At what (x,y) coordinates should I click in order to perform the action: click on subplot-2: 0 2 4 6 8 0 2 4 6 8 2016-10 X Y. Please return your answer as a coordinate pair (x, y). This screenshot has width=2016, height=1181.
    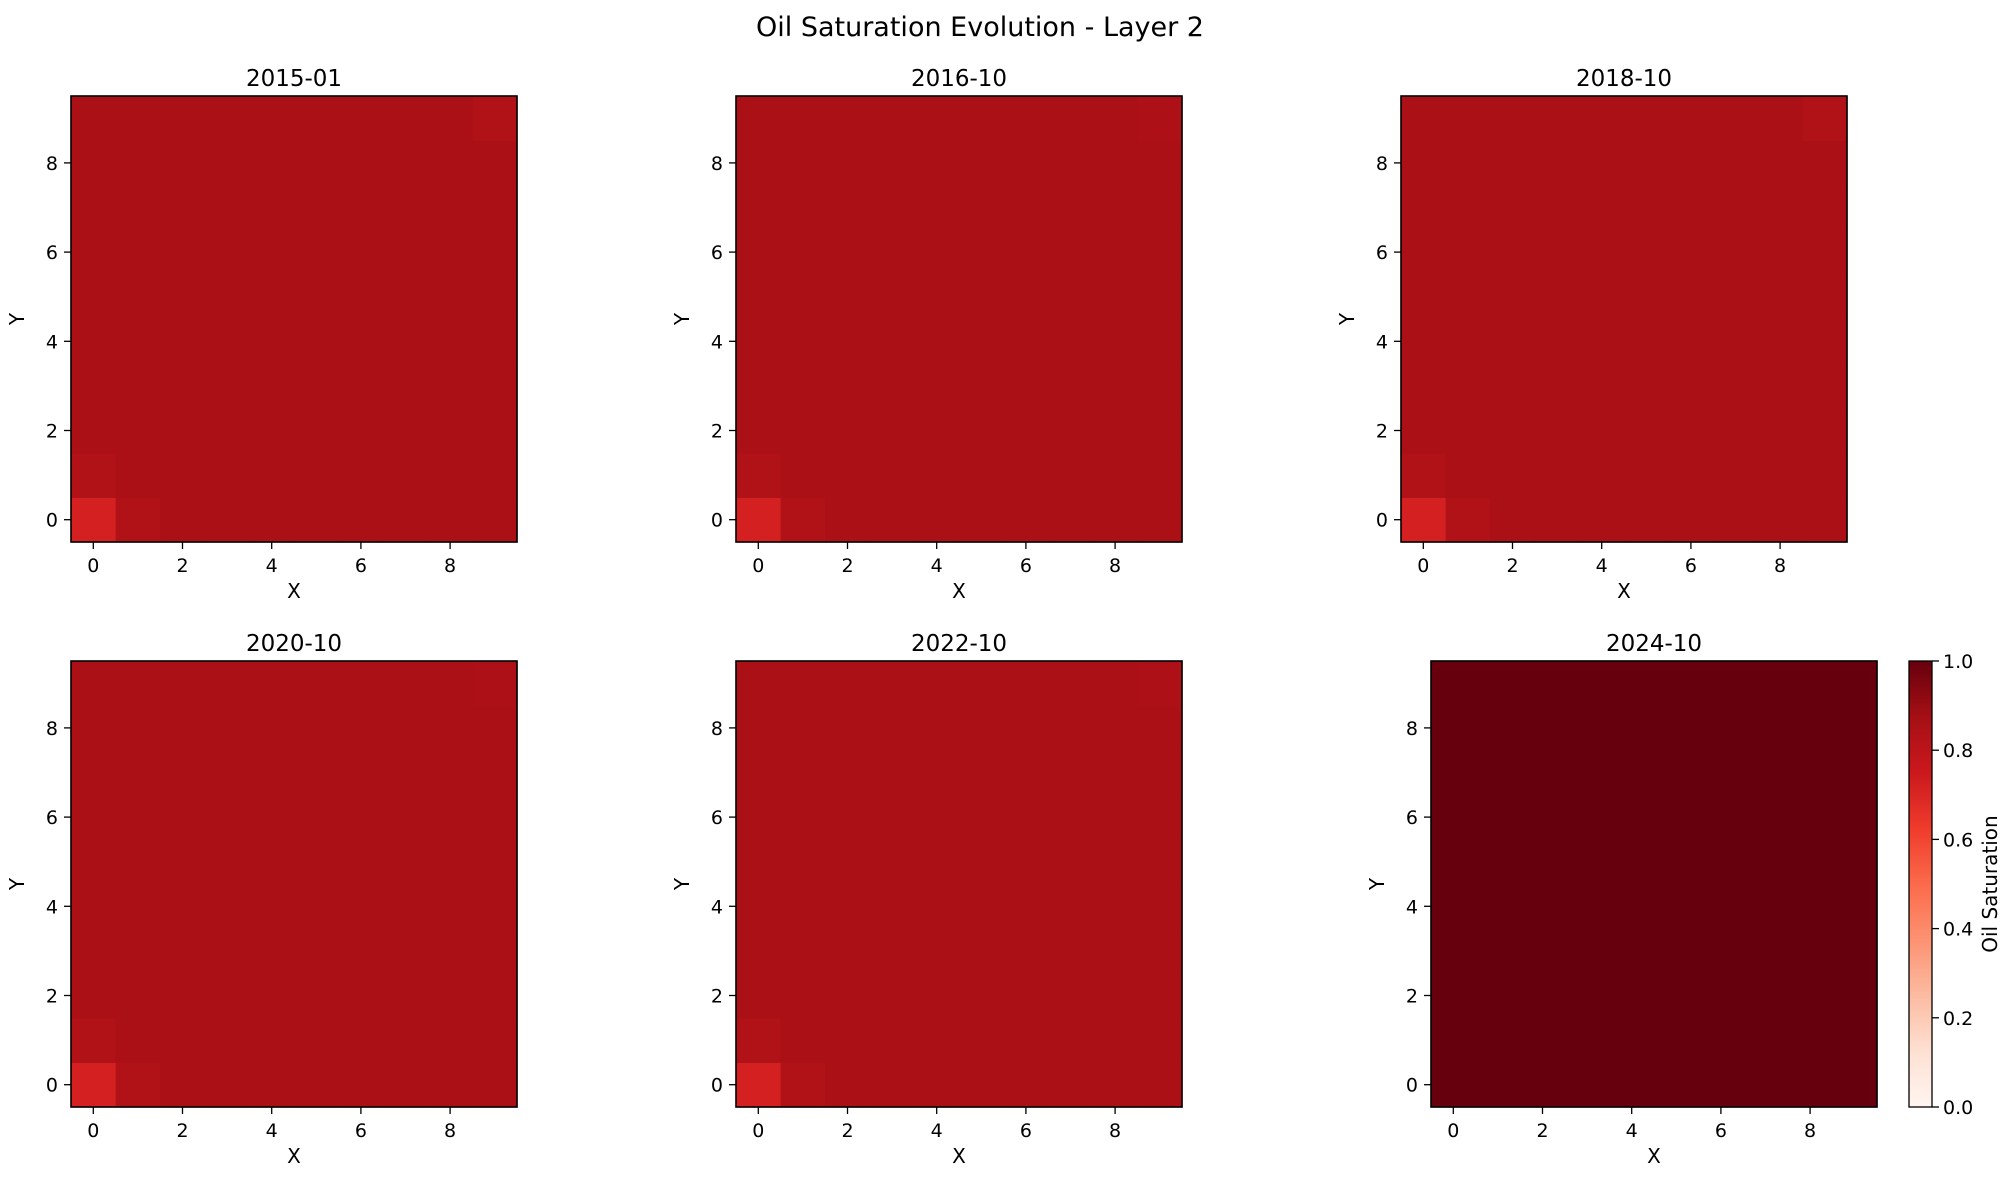
    Looking at the image, I should click on (926, 334).